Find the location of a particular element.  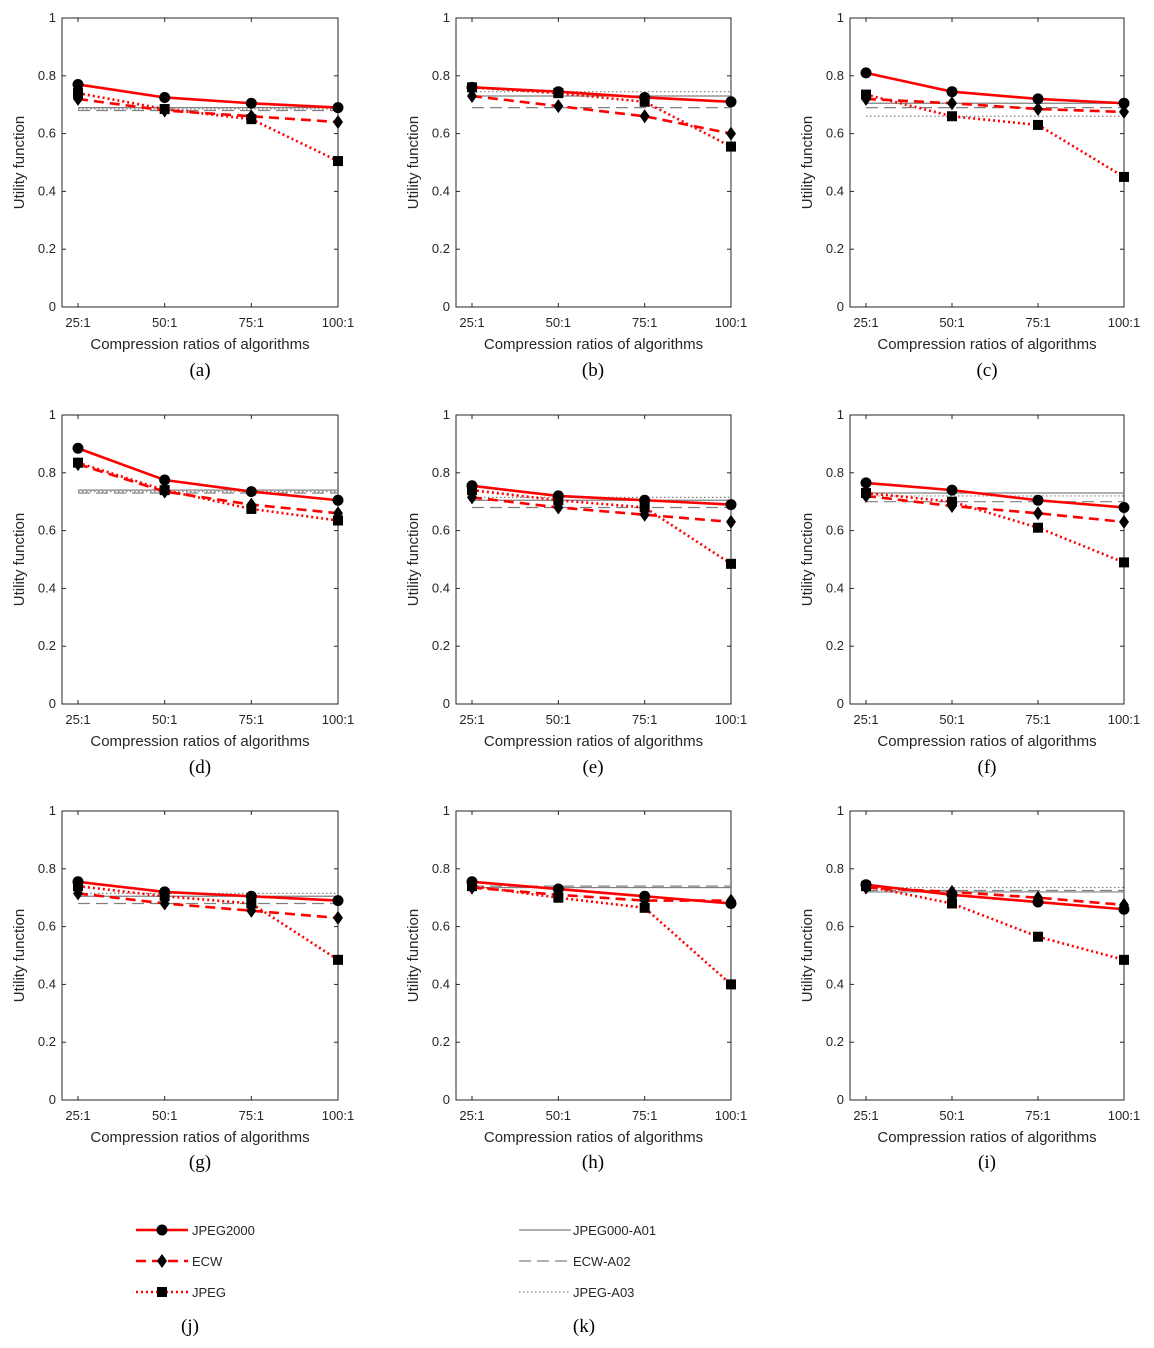

x-tick-label: 100:1 is located at coordinates (1124, 719).